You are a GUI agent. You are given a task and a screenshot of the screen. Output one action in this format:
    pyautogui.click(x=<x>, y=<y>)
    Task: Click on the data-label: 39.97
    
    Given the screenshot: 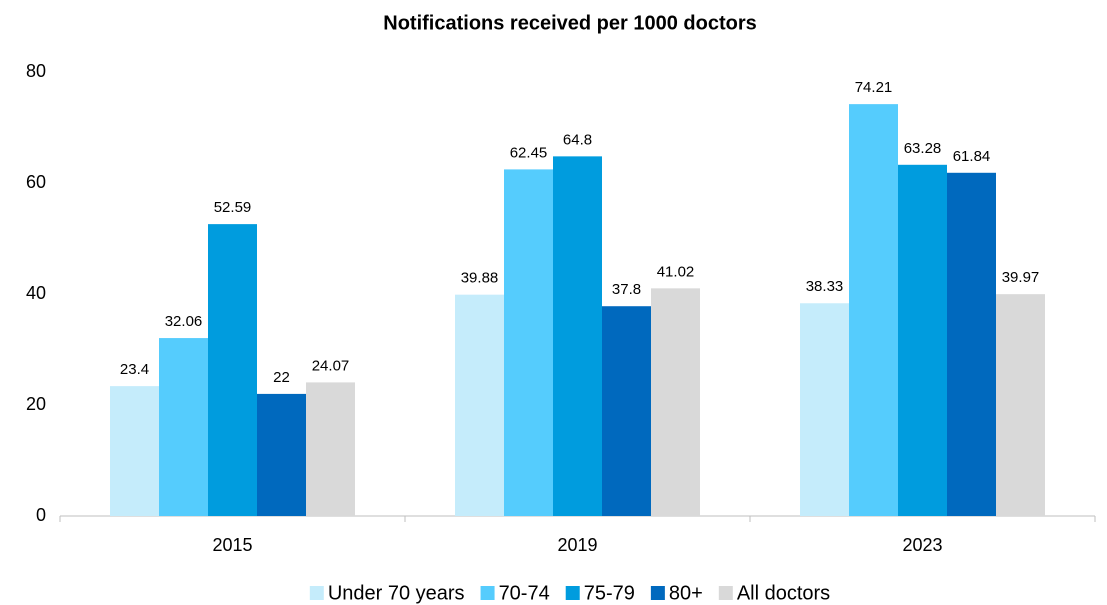 What is the action you would take?
    pyautogui.click(x=1021, y=277)
    